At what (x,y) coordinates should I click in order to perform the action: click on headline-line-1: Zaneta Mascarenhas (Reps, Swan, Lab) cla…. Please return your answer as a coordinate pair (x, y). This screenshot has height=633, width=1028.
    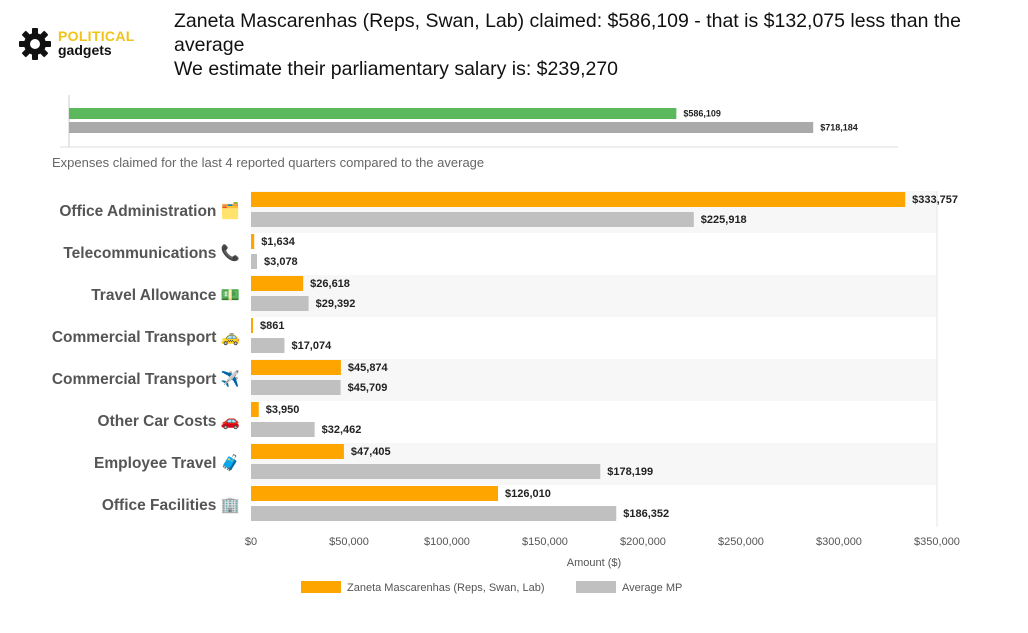
    Looking at the image, I should click on (567, 21).